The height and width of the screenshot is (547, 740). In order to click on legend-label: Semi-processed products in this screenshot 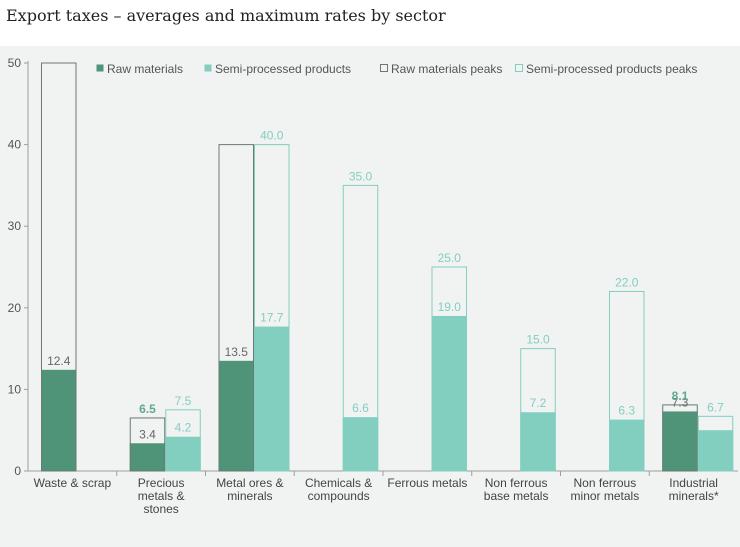, I will do `click(283, 69)`.